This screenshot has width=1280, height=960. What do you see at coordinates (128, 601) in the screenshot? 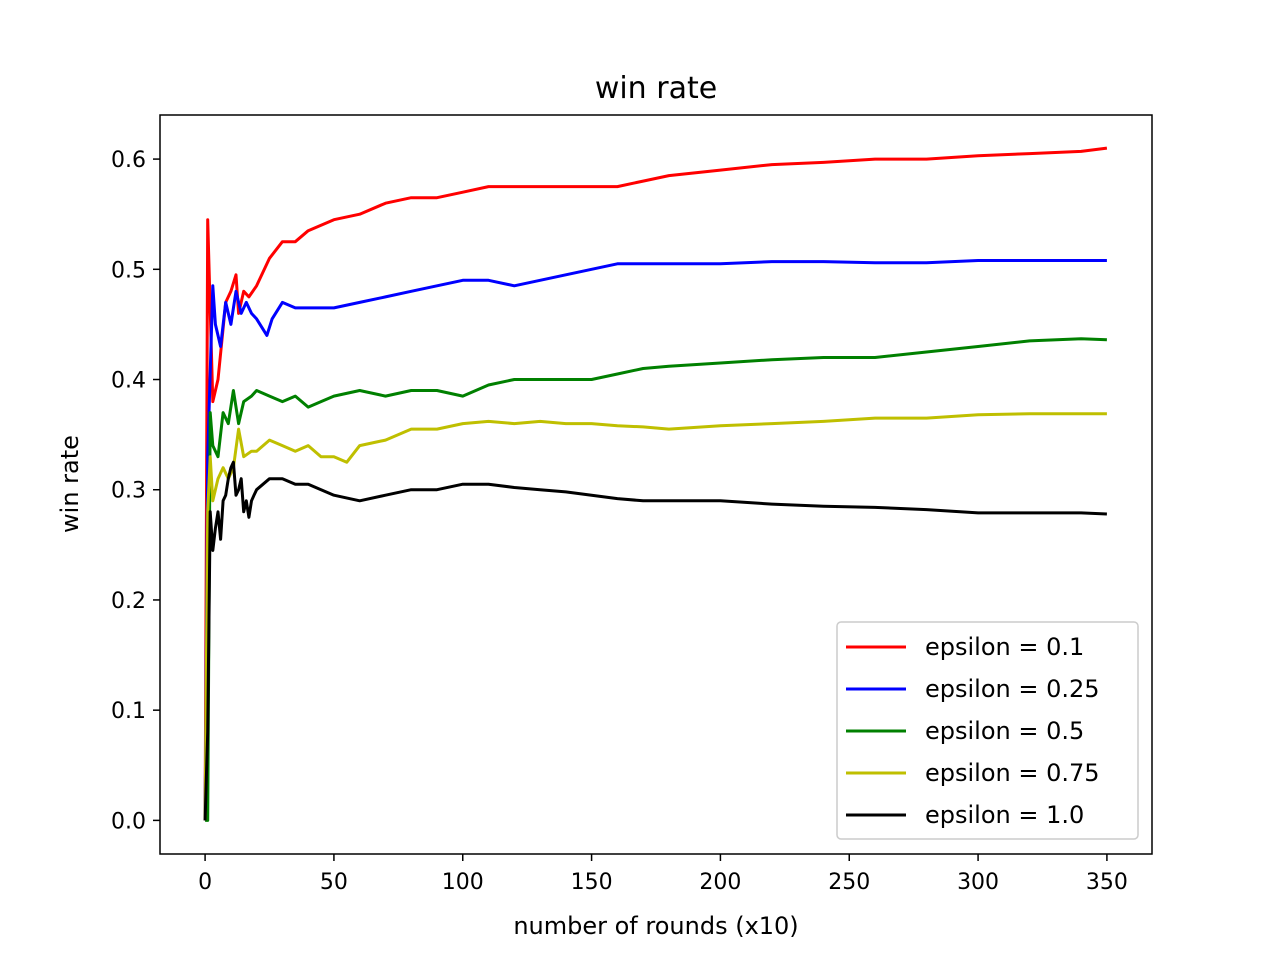
I see `y-tick-label: 0.2` at bounding box center [128, 601].